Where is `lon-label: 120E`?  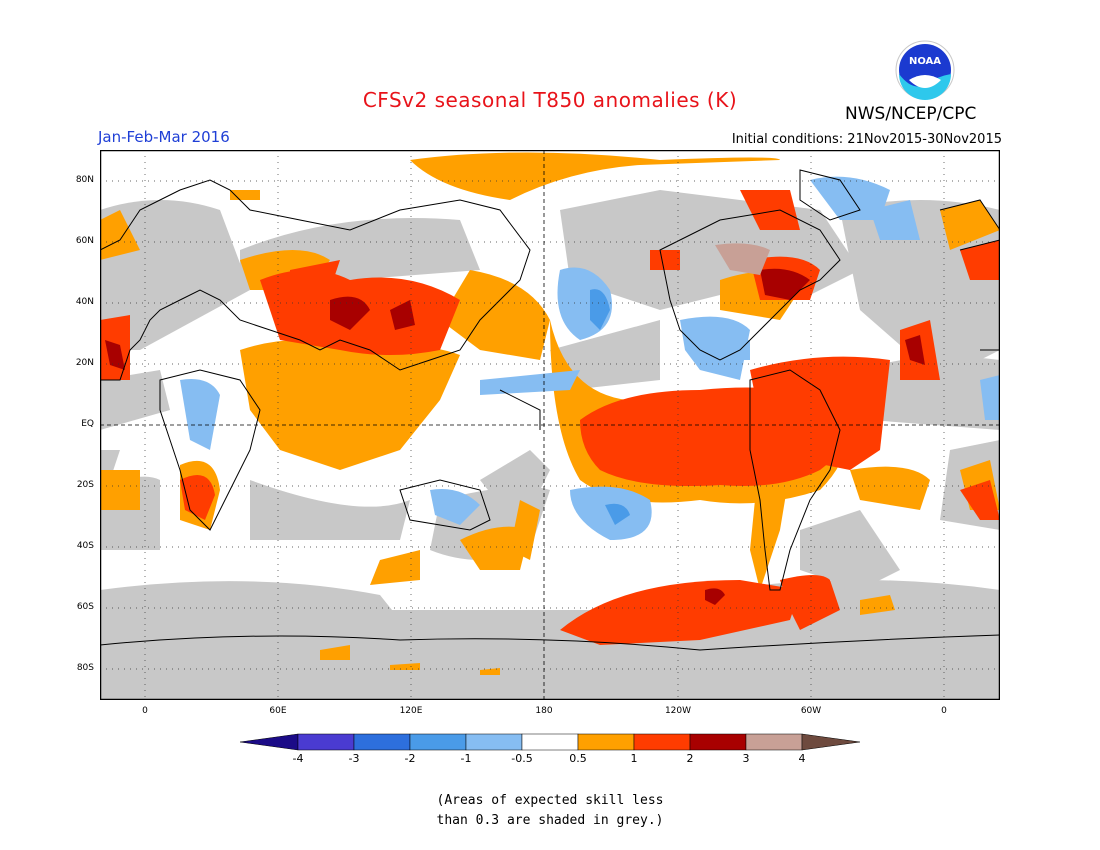 lon-label: 120E is located at coordinates (411, 711).